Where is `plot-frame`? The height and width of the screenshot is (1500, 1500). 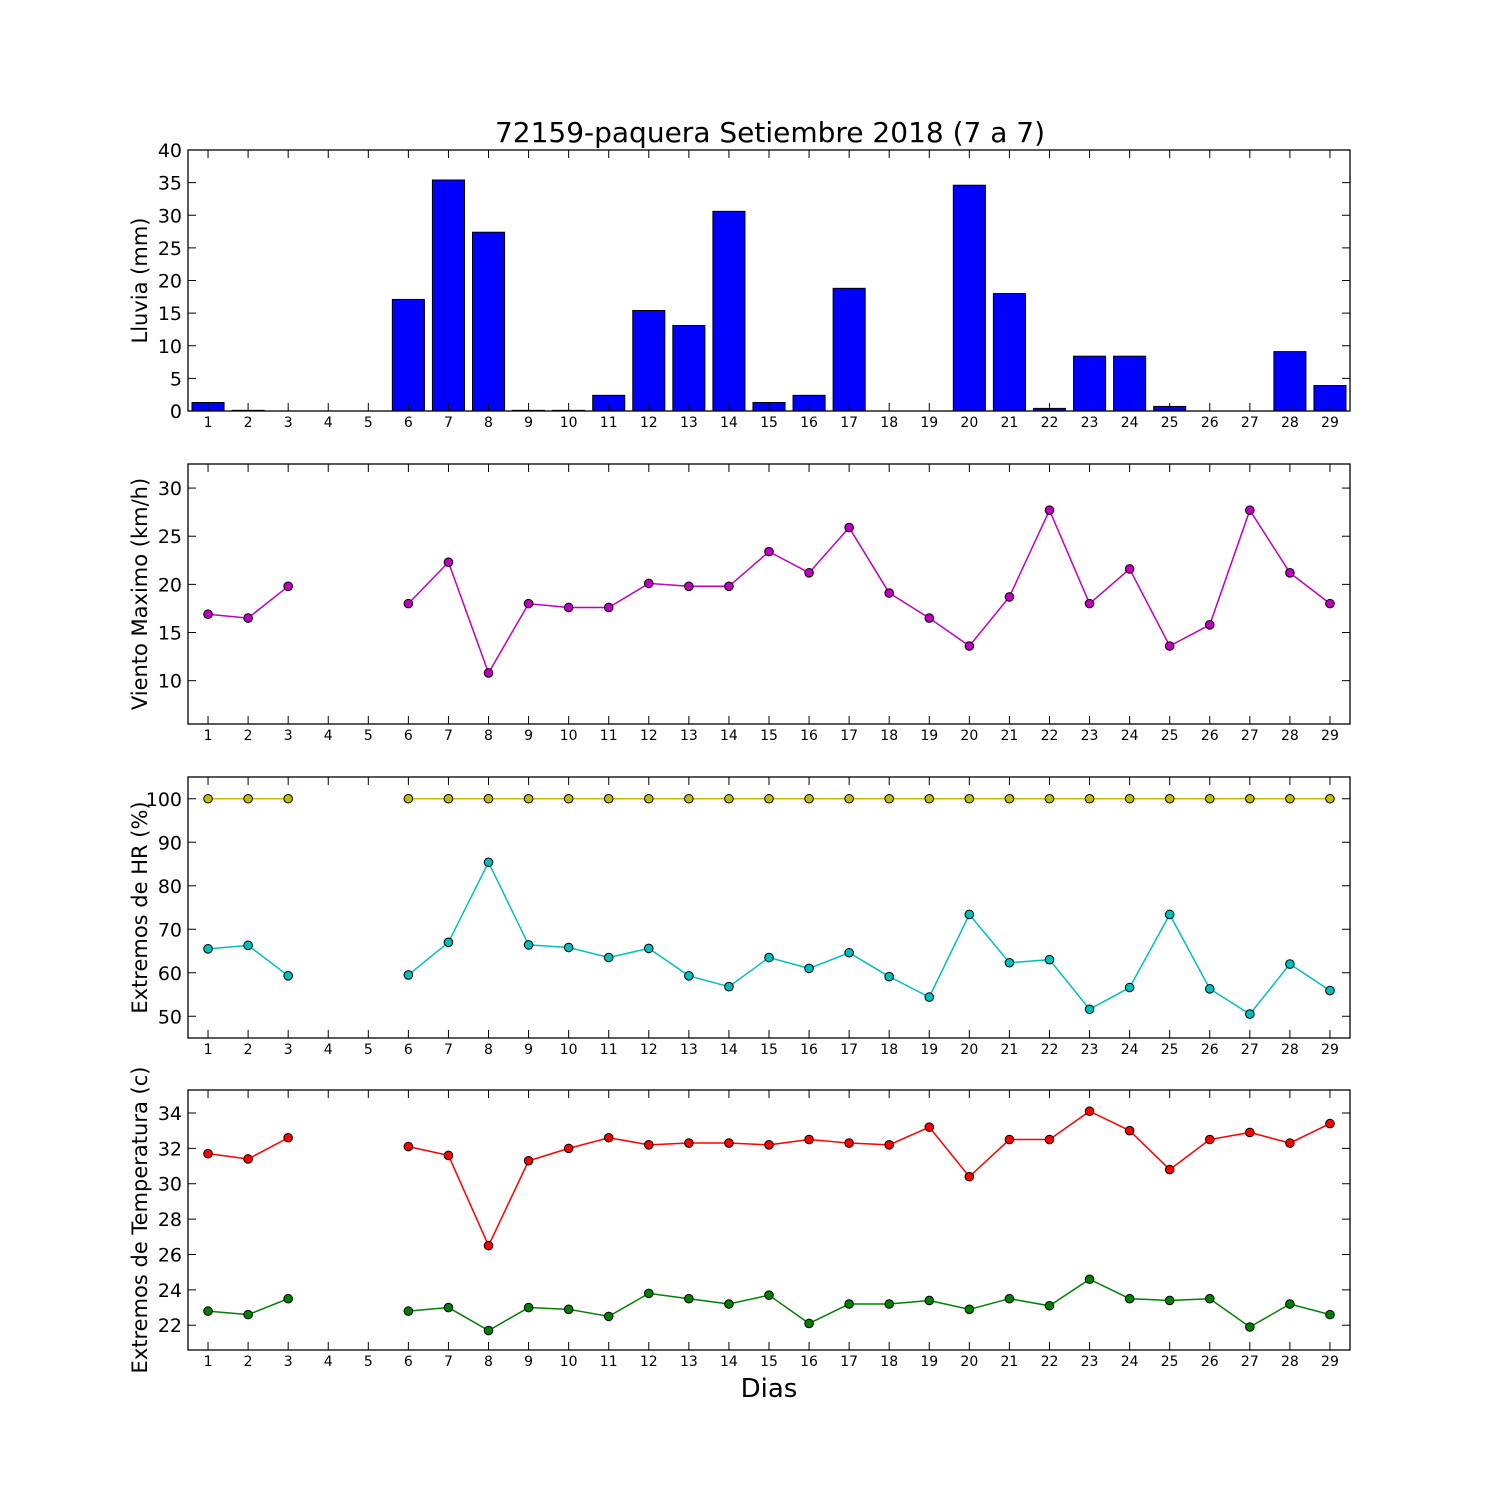 plot-frame is located at coordinates (769, 907).